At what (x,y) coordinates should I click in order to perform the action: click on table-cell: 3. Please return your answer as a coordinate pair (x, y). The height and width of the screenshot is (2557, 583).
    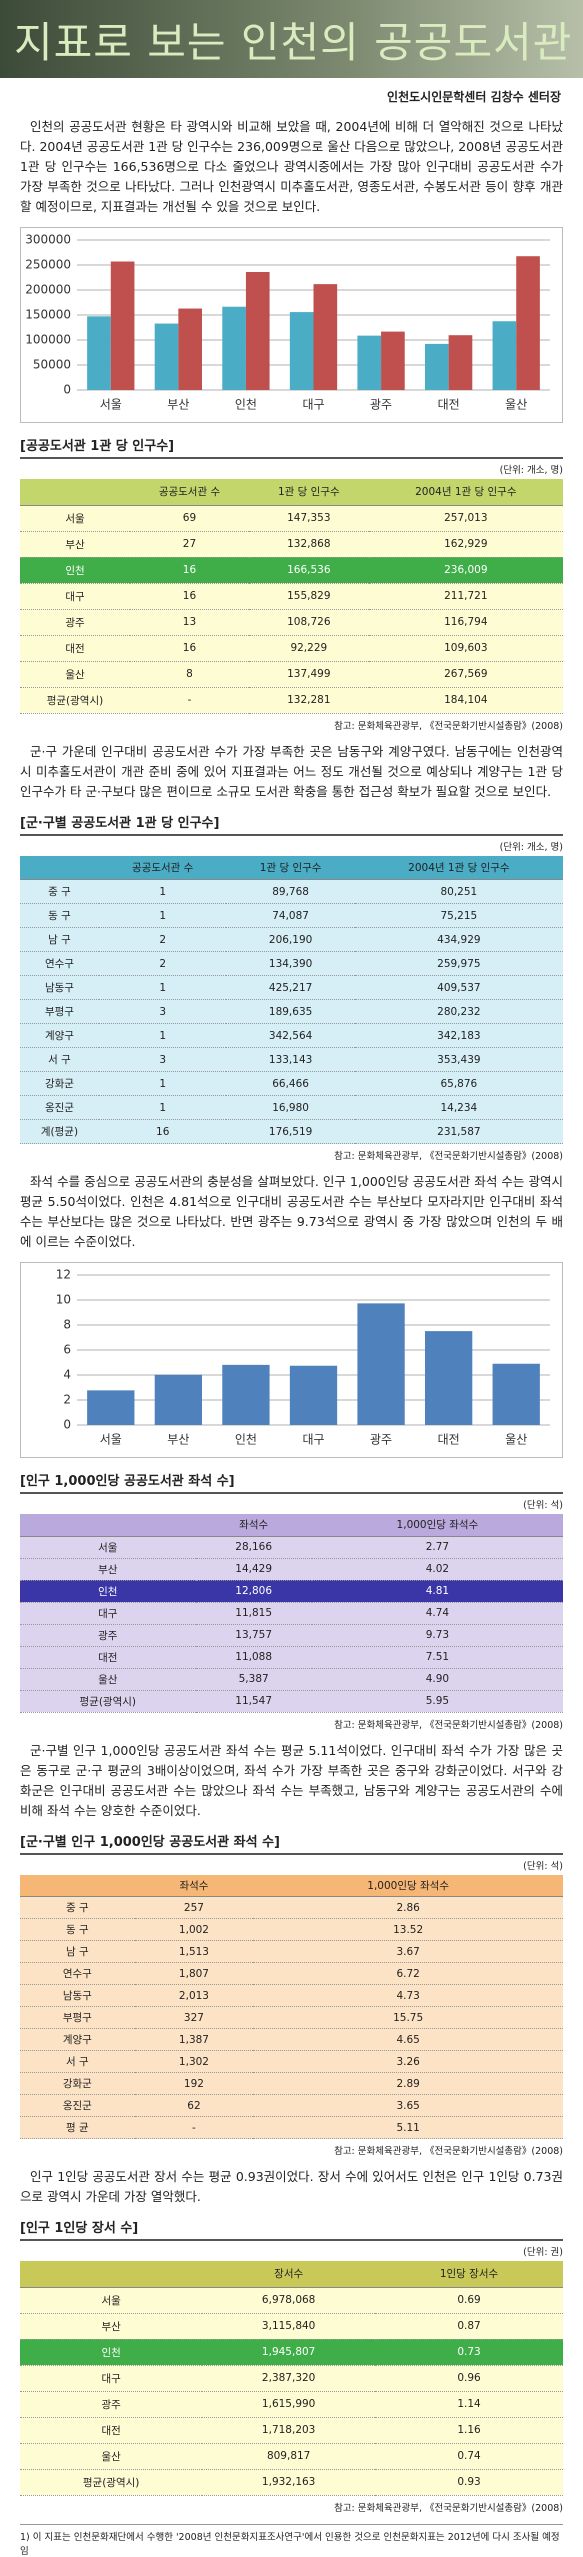
    Looking at the image, I should click on (162, 1059).